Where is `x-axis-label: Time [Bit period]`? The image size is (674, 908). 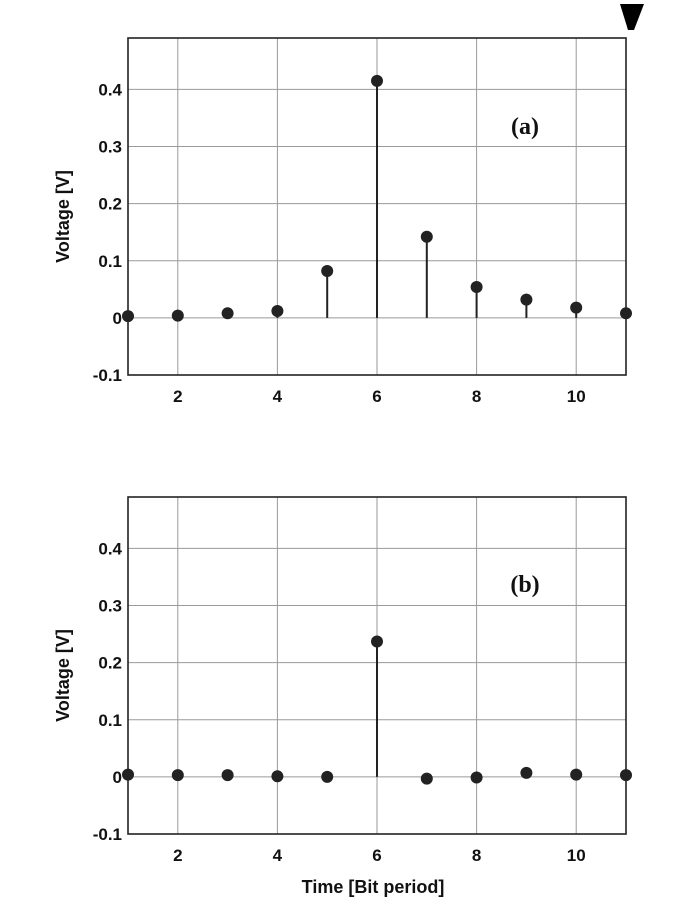
x-axis-label: Time [Bit period] is located at coordinates (373, 887).